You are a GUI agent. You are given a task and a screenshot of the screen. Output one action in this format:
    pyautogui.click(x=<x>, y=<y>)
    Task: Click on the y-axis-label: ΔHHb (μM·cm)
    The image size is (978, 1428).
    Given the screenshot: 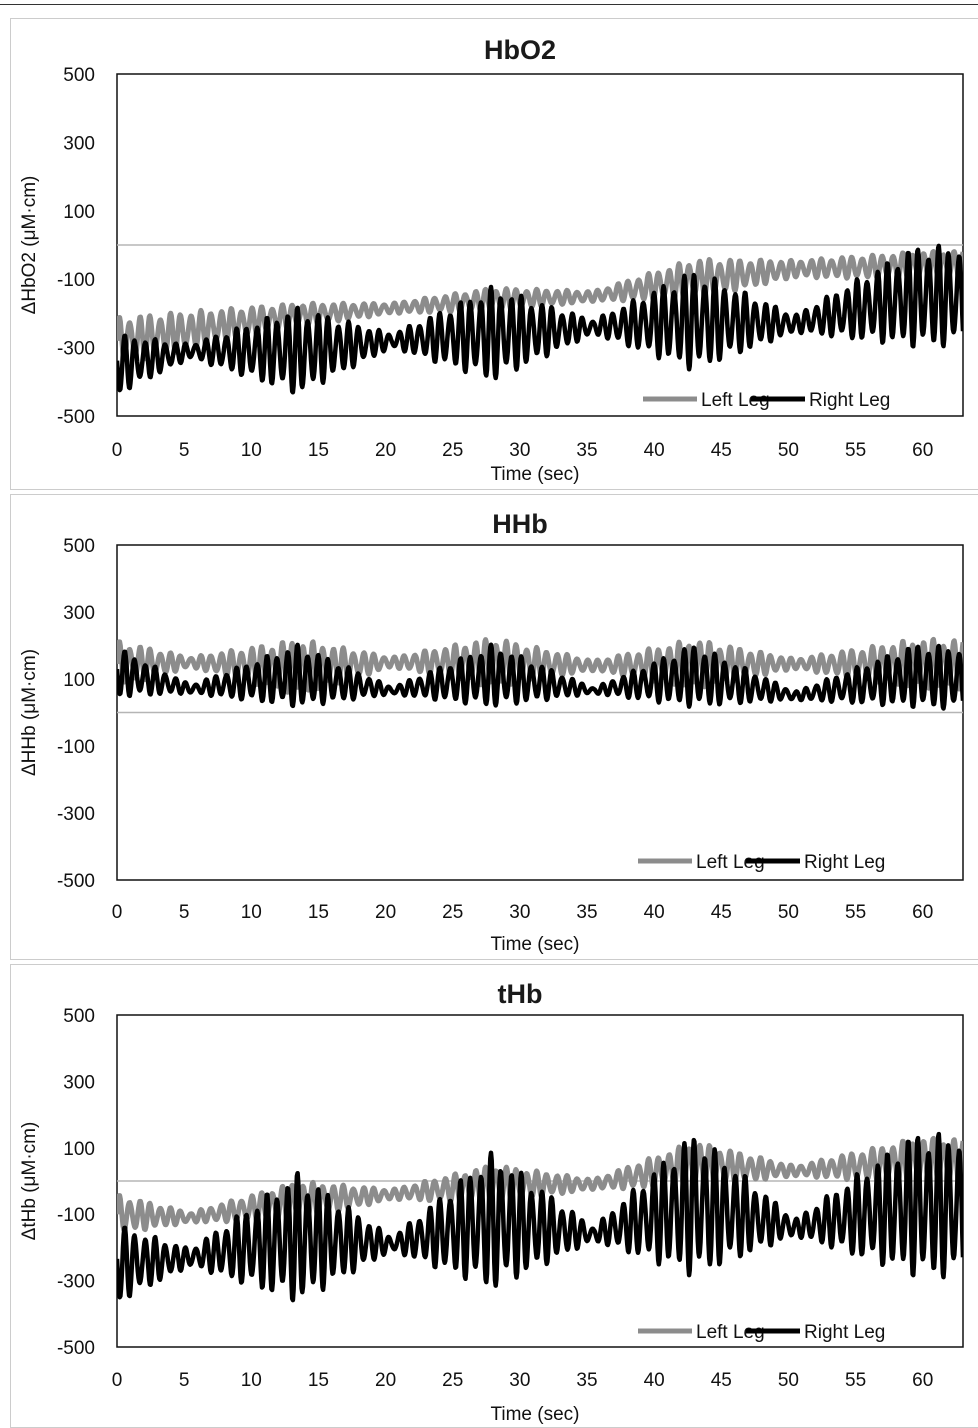 What is the action you would take?
    pyautogui.click(x=29, y=712)
    